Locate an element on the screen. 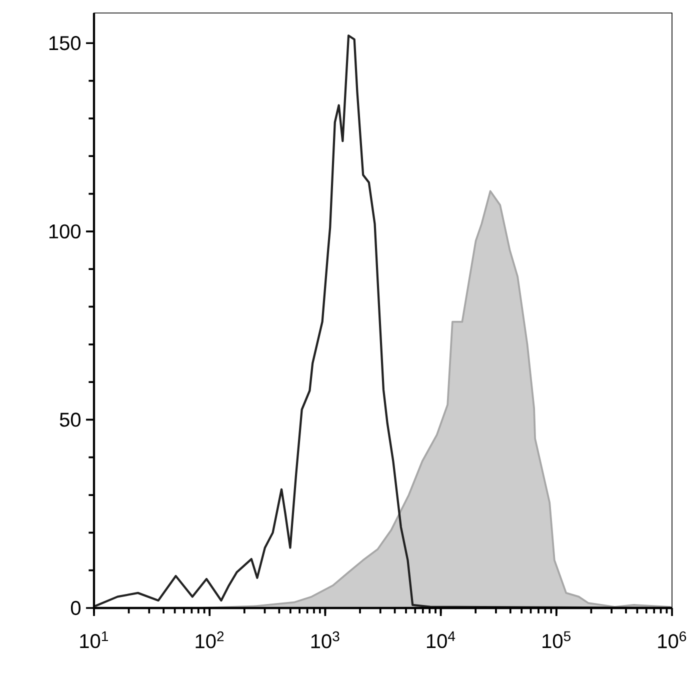 The width and height of the screenshot is (700, 700). y-tick-label: 100 is located at coordinates (65, 231).